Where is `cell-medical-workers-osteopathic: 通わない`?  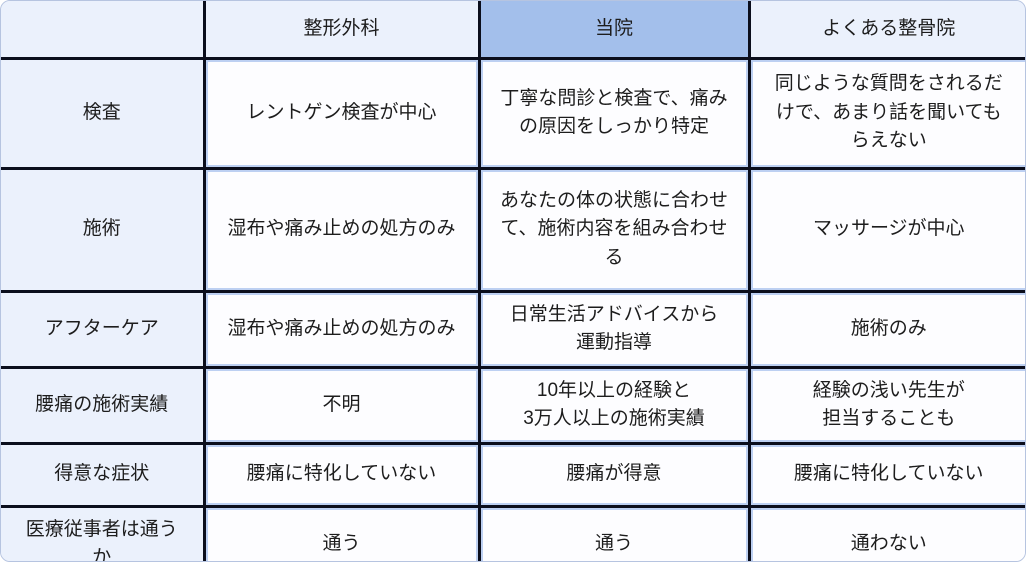
cell-medical-workers-osteopathic: 通わない is located at coordinates (886, 532).